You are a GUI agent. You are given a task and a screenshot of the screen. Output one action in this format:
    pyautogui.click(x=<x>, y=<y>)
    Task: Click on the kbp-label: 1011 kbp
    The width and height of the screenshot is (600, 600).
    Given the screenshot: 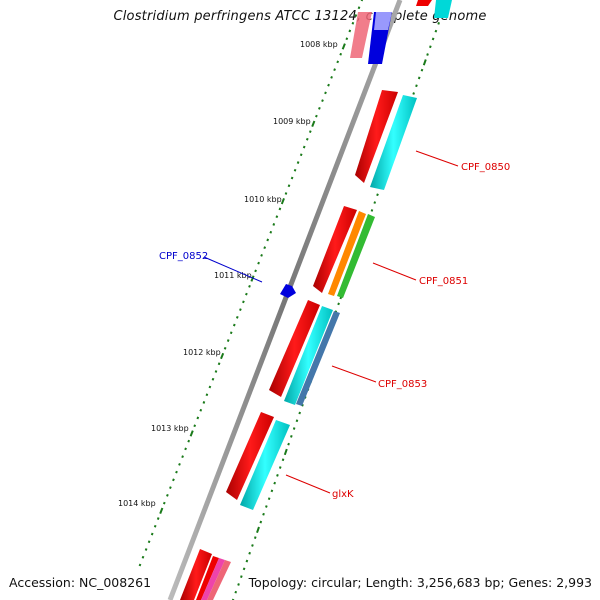 What is the action you would take?
    pyautogui.click(x=233, y=275)
    